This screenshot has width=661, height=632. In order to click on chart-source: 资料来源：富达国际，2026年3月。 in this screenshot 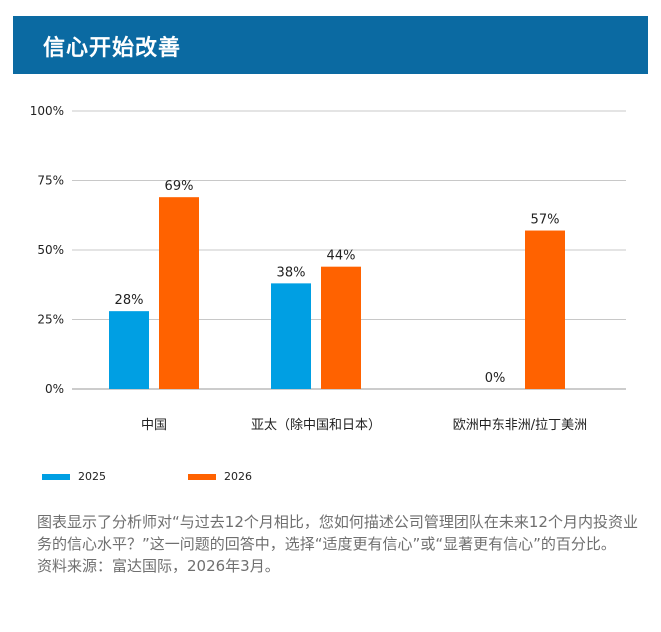, I will do `click(158, 566)`.